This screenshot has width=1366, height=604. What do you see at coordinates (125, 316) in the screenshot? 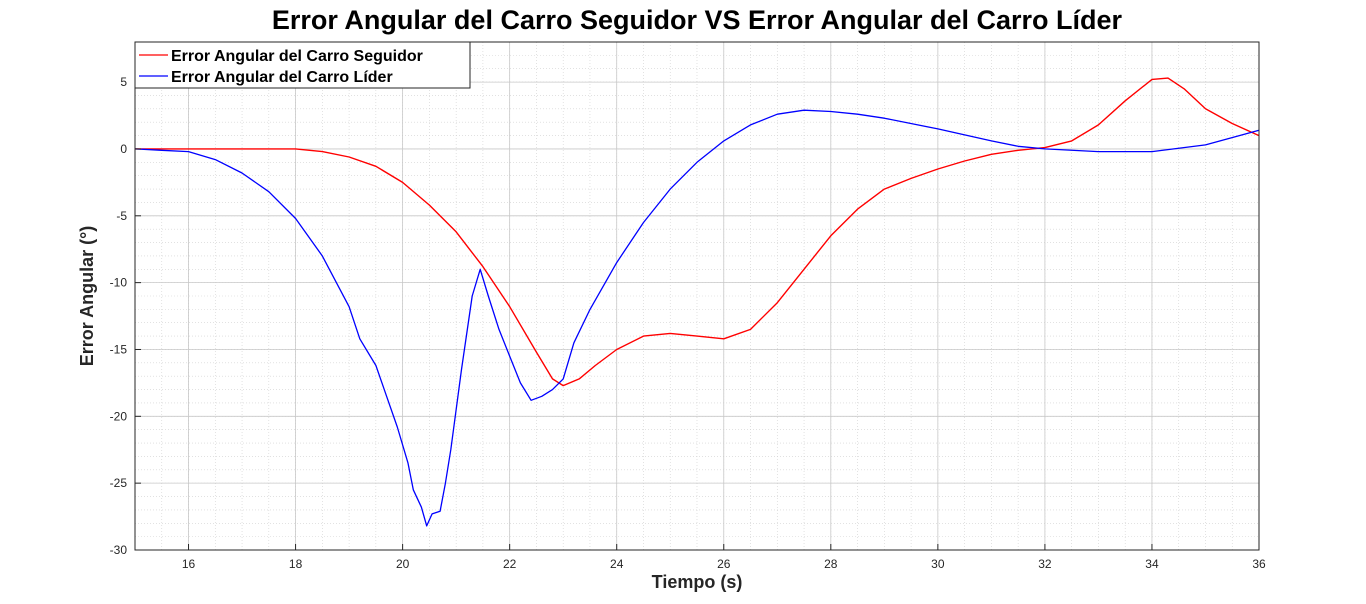
I see `y-axis-ticks: 5 0 -5 -10 -15 -20 -25 -30` at bounding box center [125, 316].